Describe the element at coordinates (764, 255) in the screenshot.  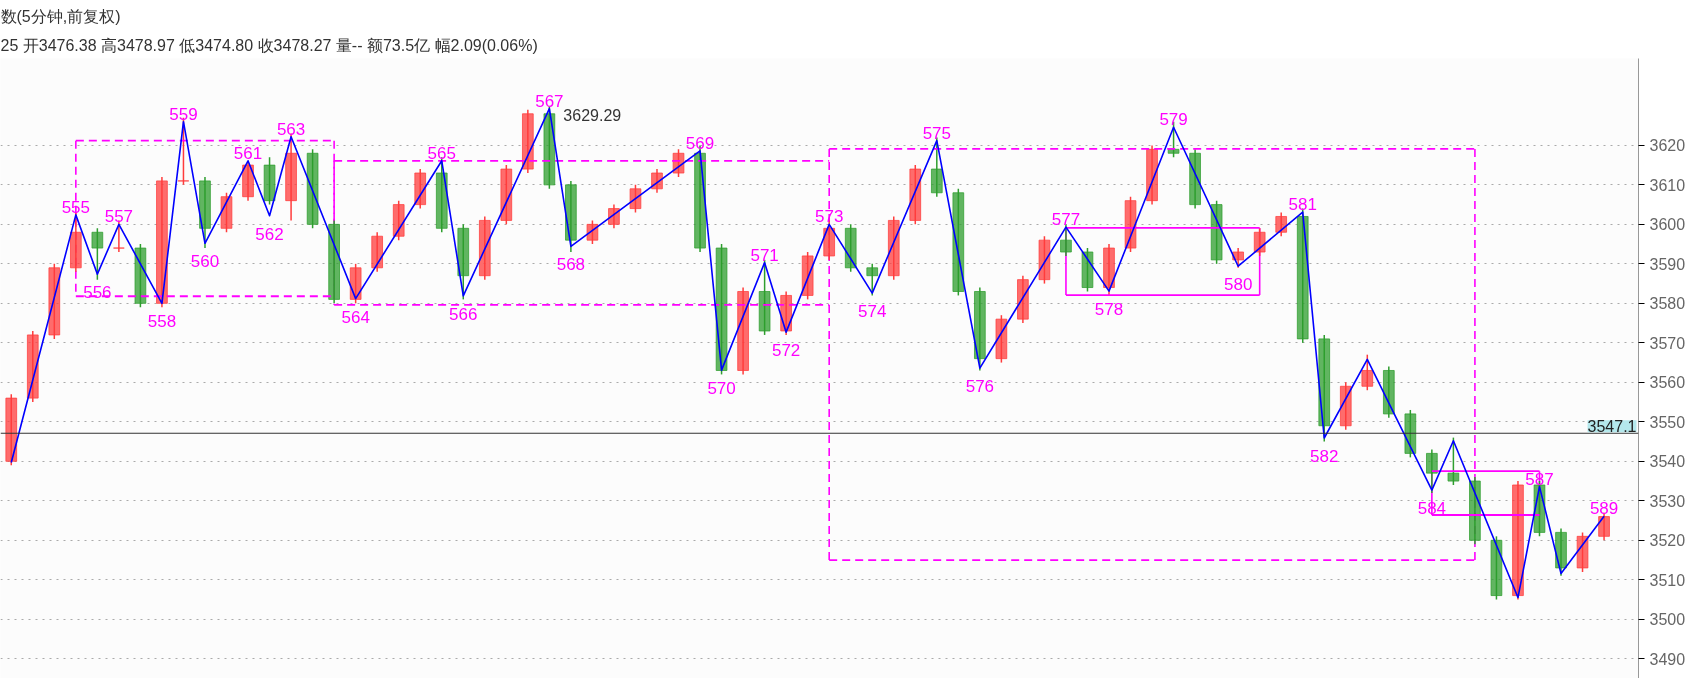
I see `annotation: 571` at that location.